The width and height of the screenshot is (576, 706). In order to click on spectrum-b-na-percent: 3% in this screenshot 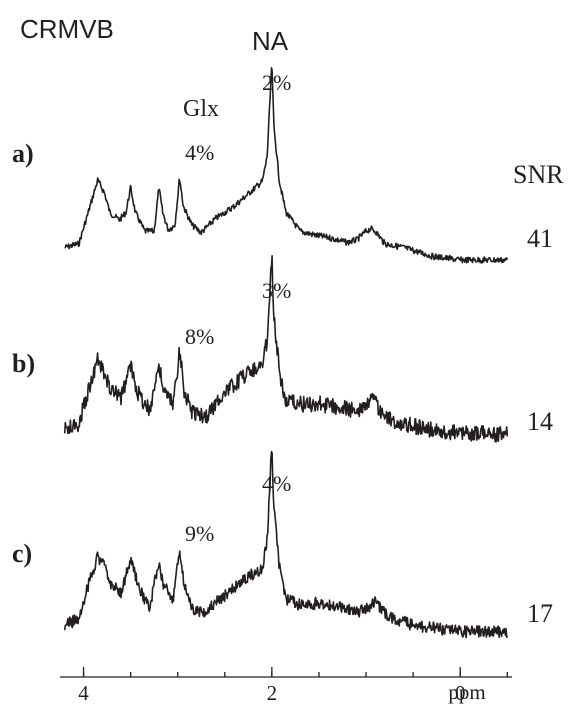, I will do `click(276, 290)`.